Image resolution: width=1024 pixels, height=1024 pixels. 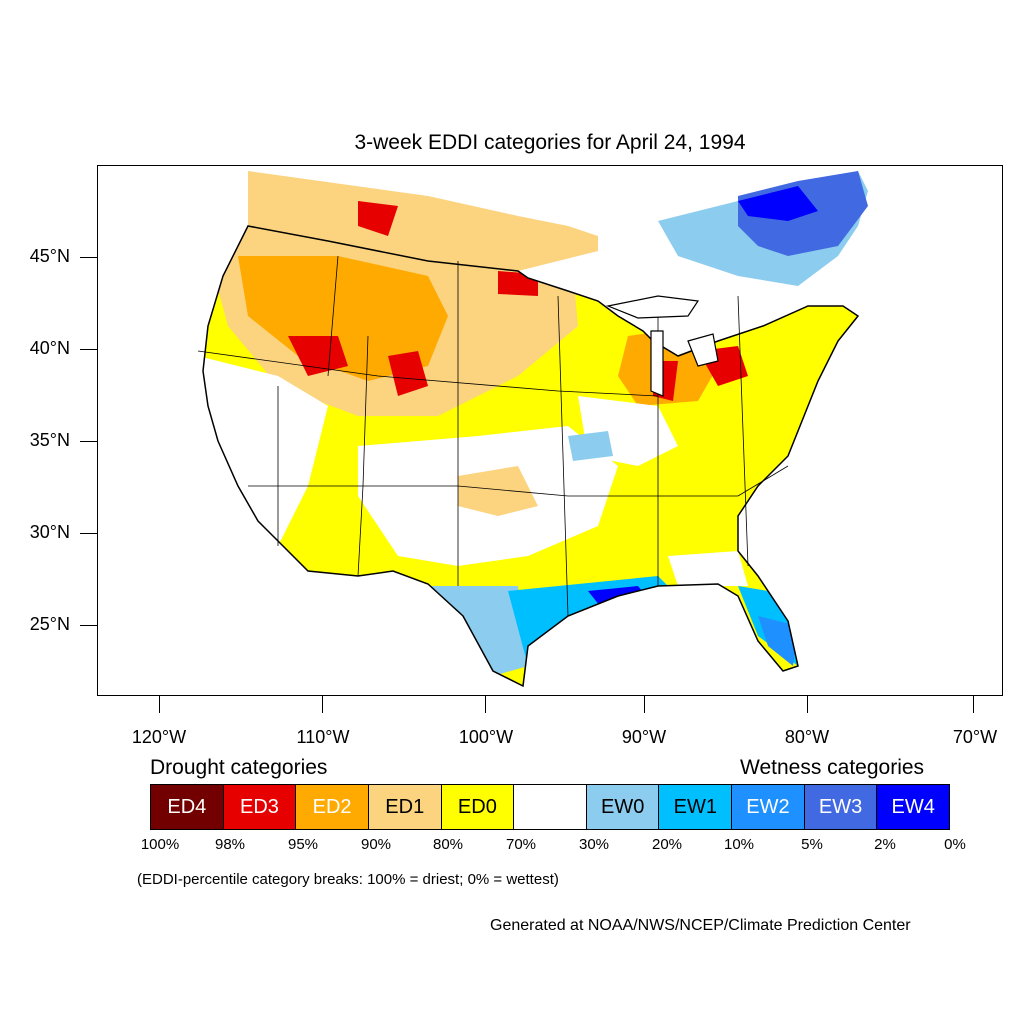 I want to click on region-ed3-b, so click(x=408, y=373).